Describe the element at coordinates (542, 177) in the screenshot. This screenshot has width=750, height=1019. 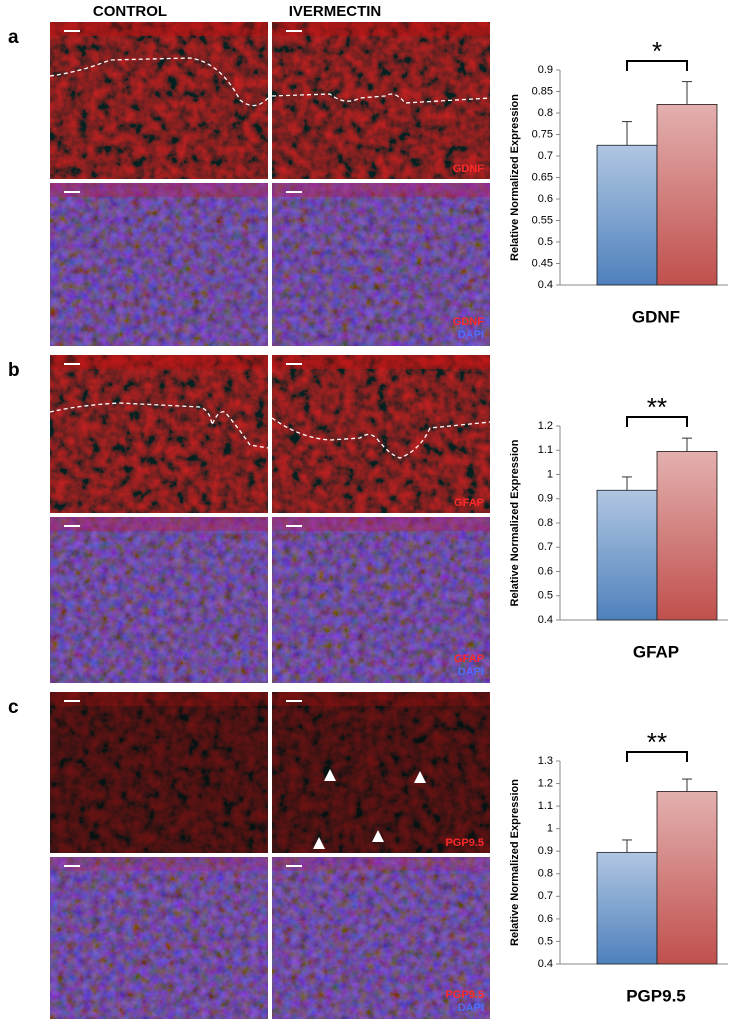
I see `y-tick-label: 0.65` at that location.